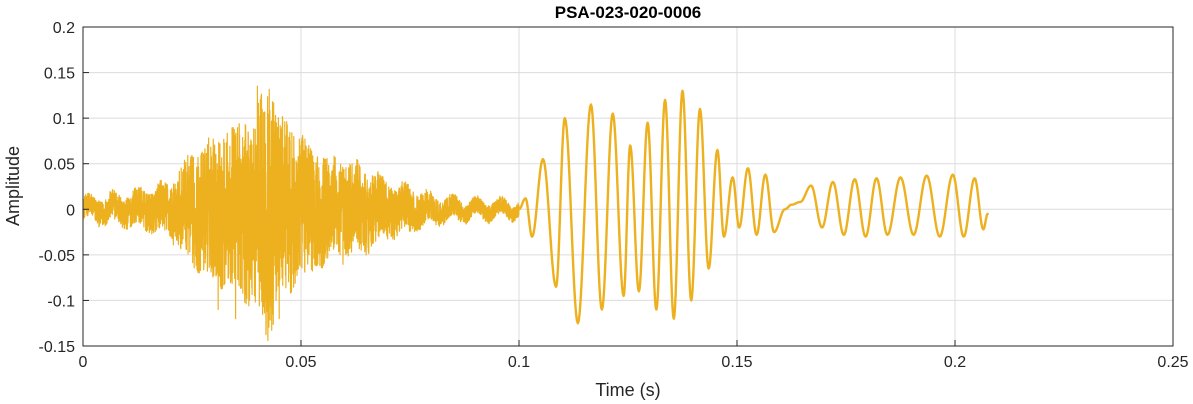 The image size is (1193, 404). I want to click on x-tick-label: 0.2, so click(955, 362).